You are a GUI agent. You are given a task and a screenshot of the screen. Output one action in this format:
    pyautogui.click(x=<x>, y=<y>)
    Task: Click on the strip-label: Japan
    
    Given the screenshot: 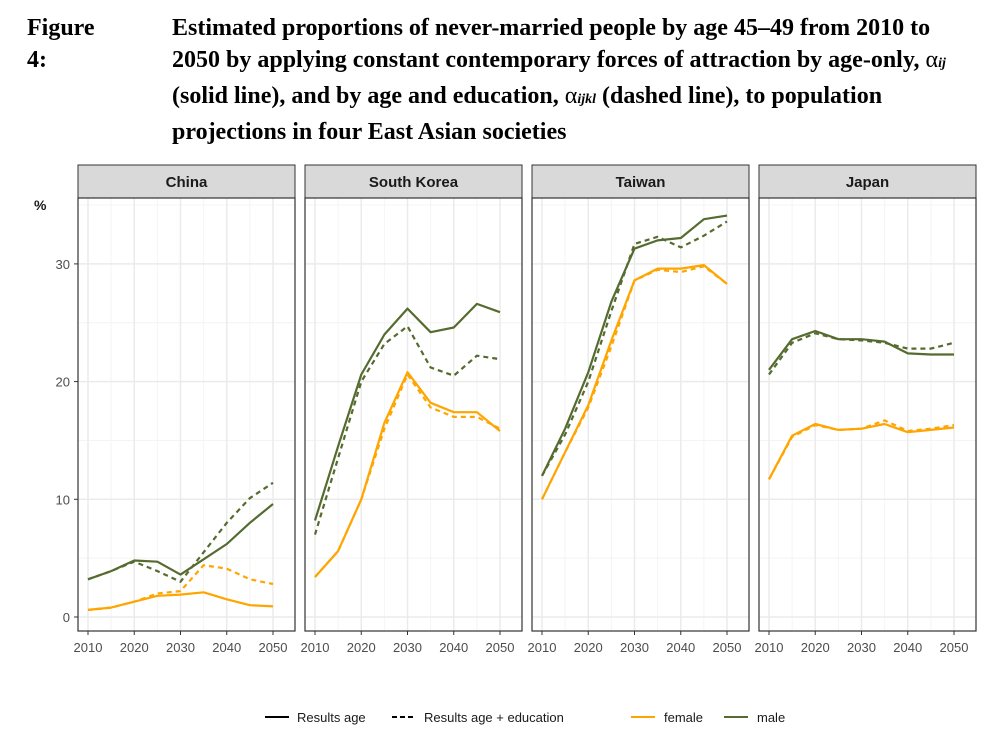 What is the action you would take?
    pyautogui.click(x=867, y=182)
    